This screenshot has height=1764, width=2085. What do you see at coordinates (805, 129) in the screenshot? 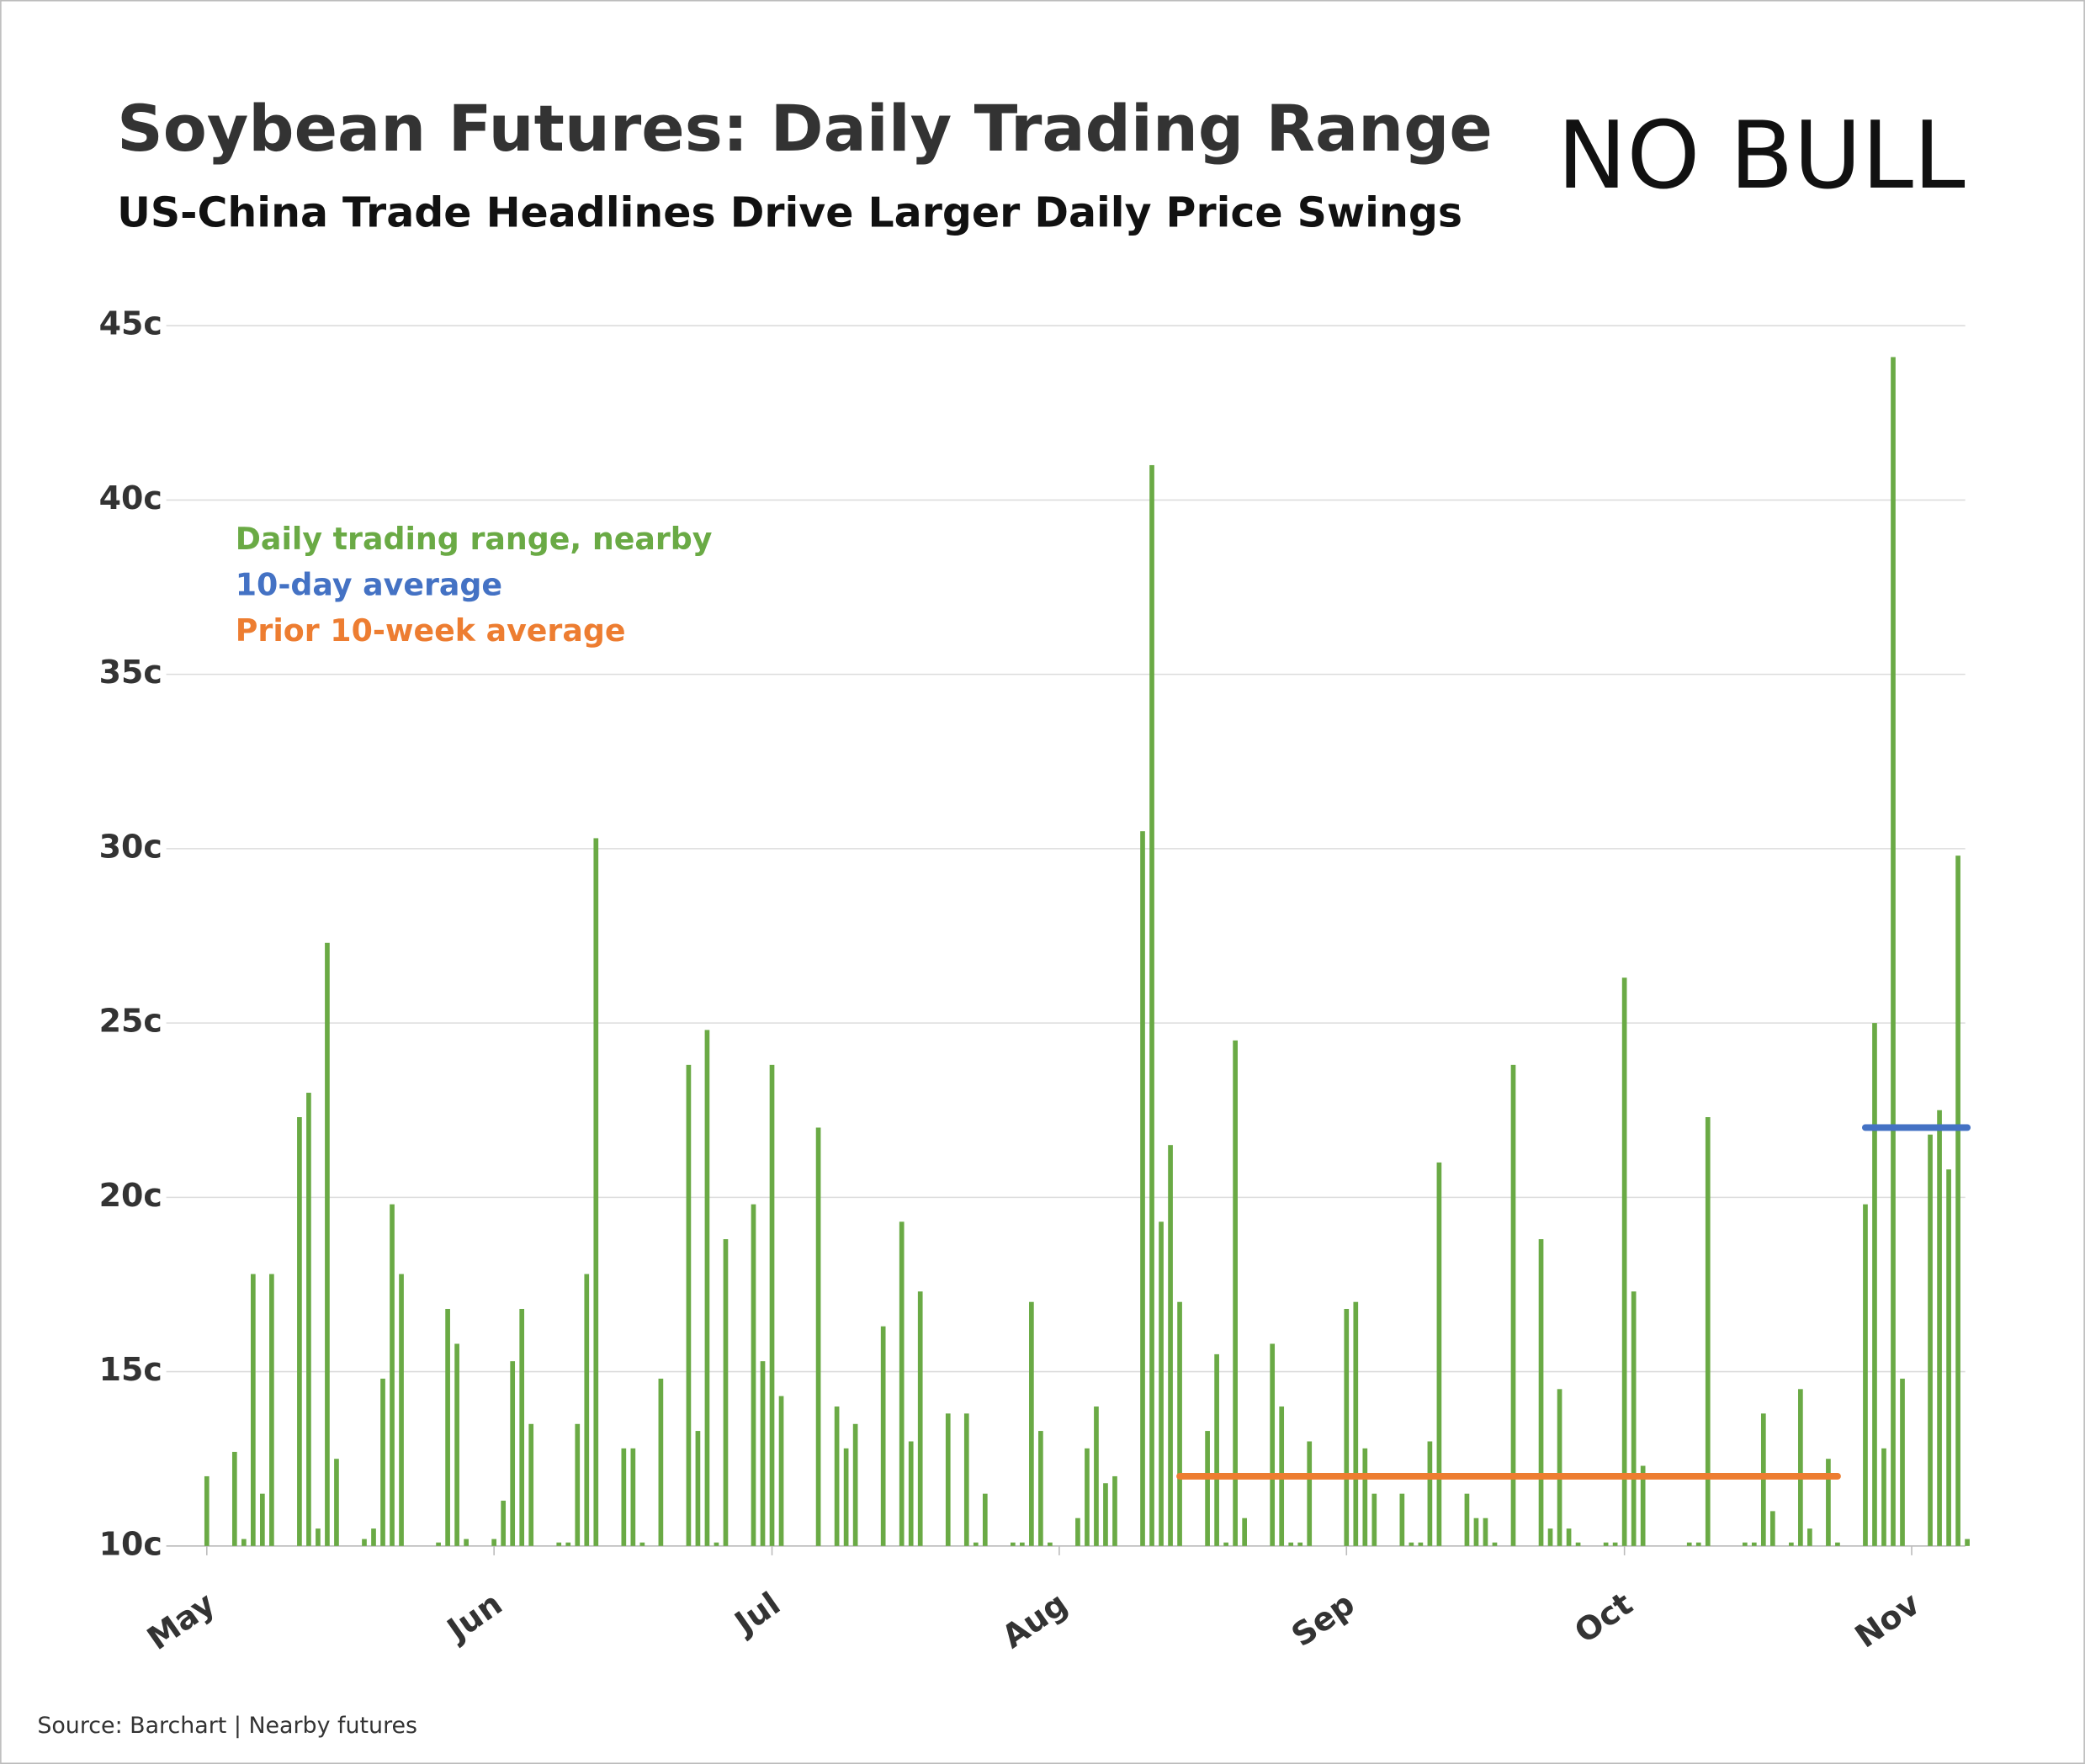
I see `chart-title: Soybean Futures: Daily Trading Range` at bounding box center [805, 129].